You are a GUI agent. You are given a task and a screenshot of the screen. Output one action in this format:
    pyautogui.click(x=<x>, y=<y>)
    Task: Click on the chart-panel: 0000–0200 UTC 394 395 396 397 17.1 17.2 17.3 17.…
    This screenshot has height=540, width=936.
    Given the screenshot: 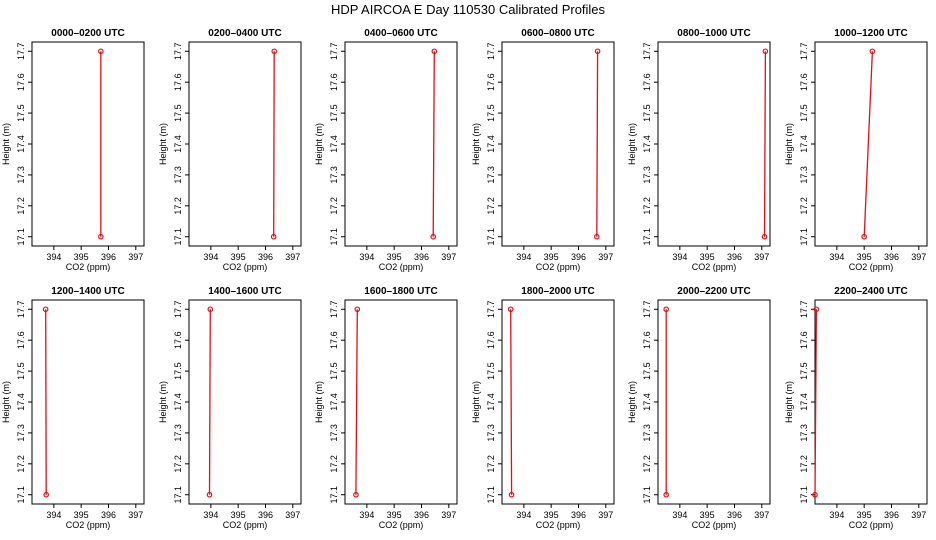 What is the action you would take?
    pyautogui.click(x=73, y=150)
    